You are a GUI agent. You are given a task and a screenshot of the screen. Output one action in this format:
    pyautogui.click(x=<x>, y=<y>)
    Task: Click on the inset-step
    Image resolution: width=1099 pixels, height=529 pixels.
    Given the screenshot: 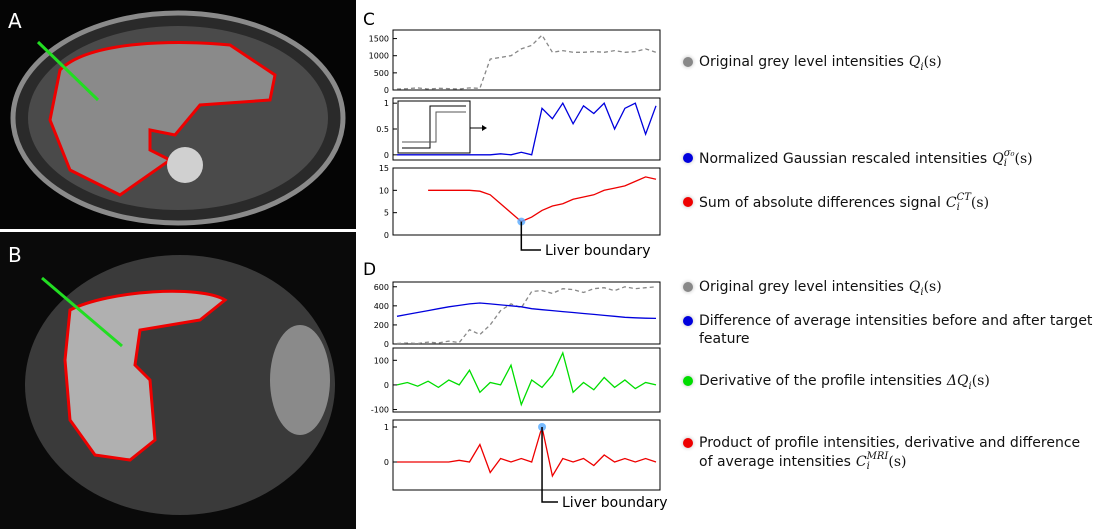 What is the action you would take?
    pyautogui.click(x=434, y=127)
    